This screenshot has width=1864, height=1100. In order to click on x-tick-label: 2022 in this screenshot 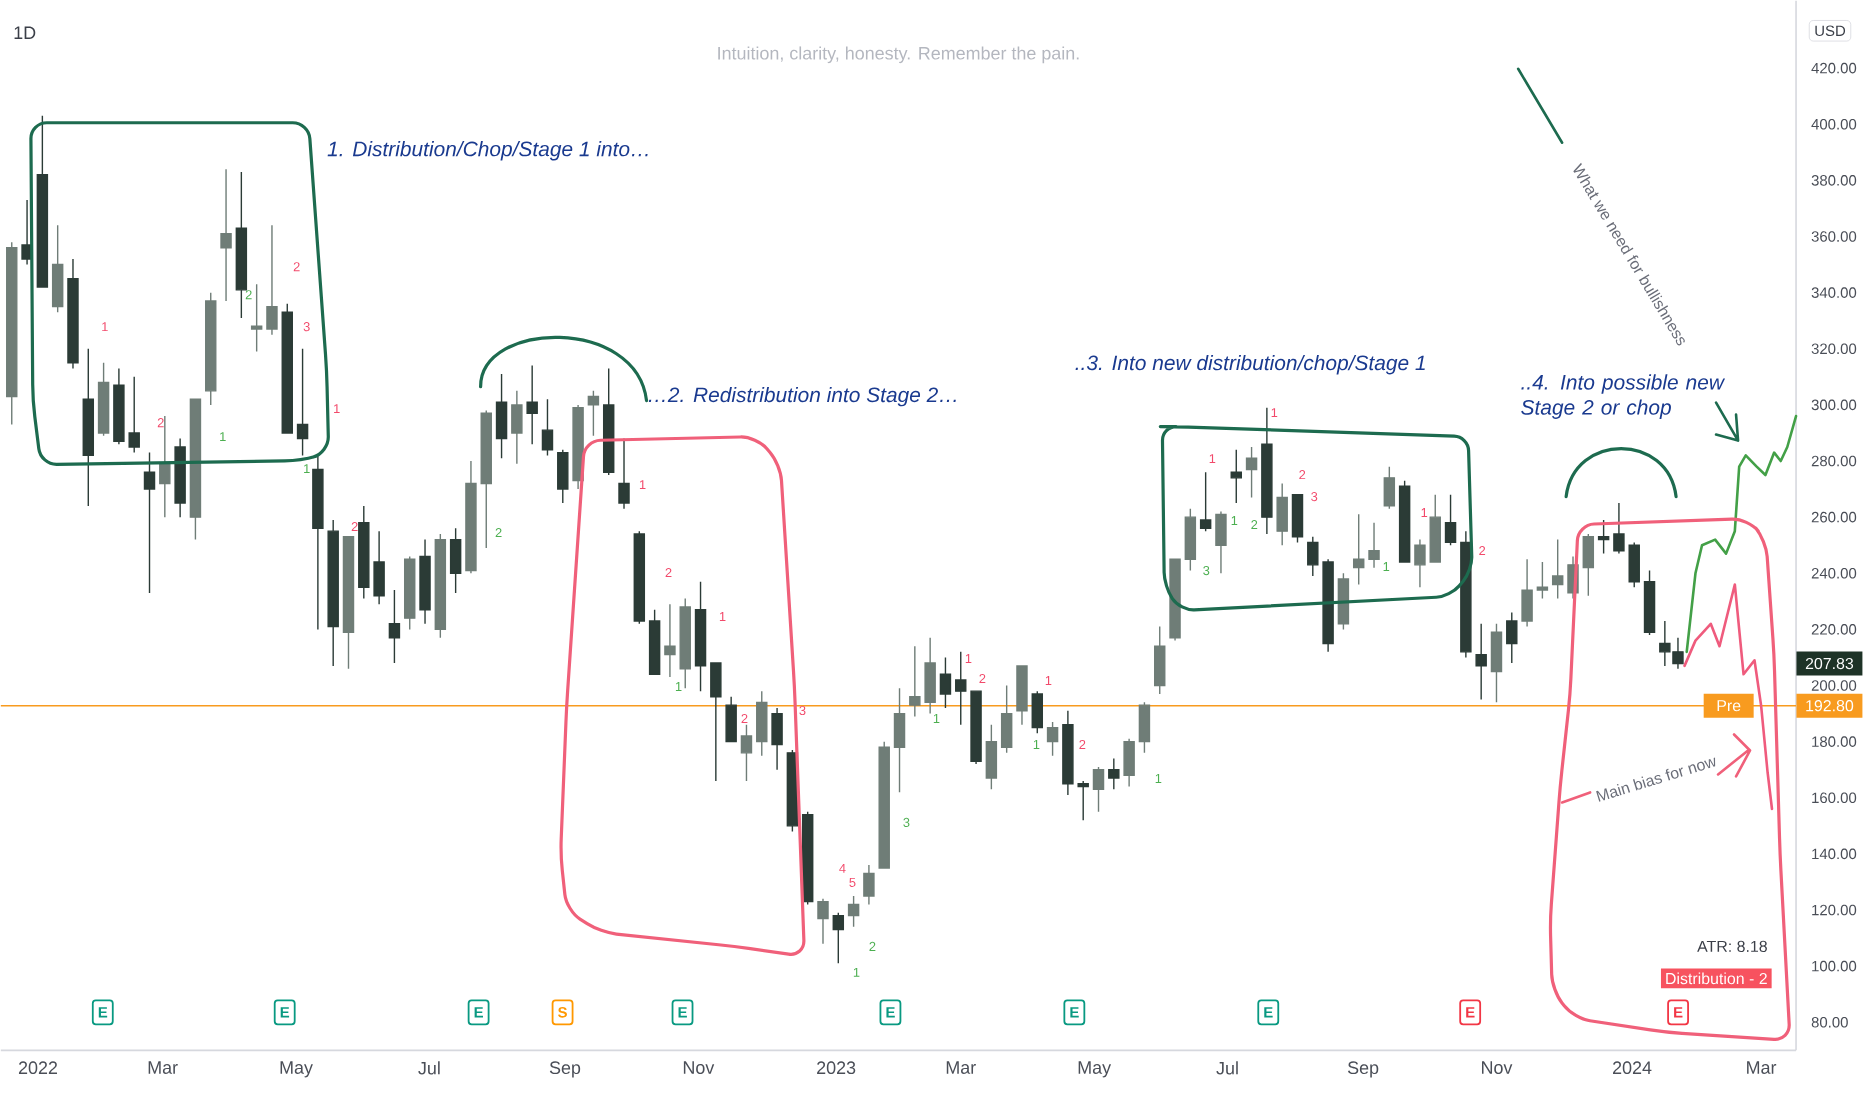, I will do `click(38, 1067)`.